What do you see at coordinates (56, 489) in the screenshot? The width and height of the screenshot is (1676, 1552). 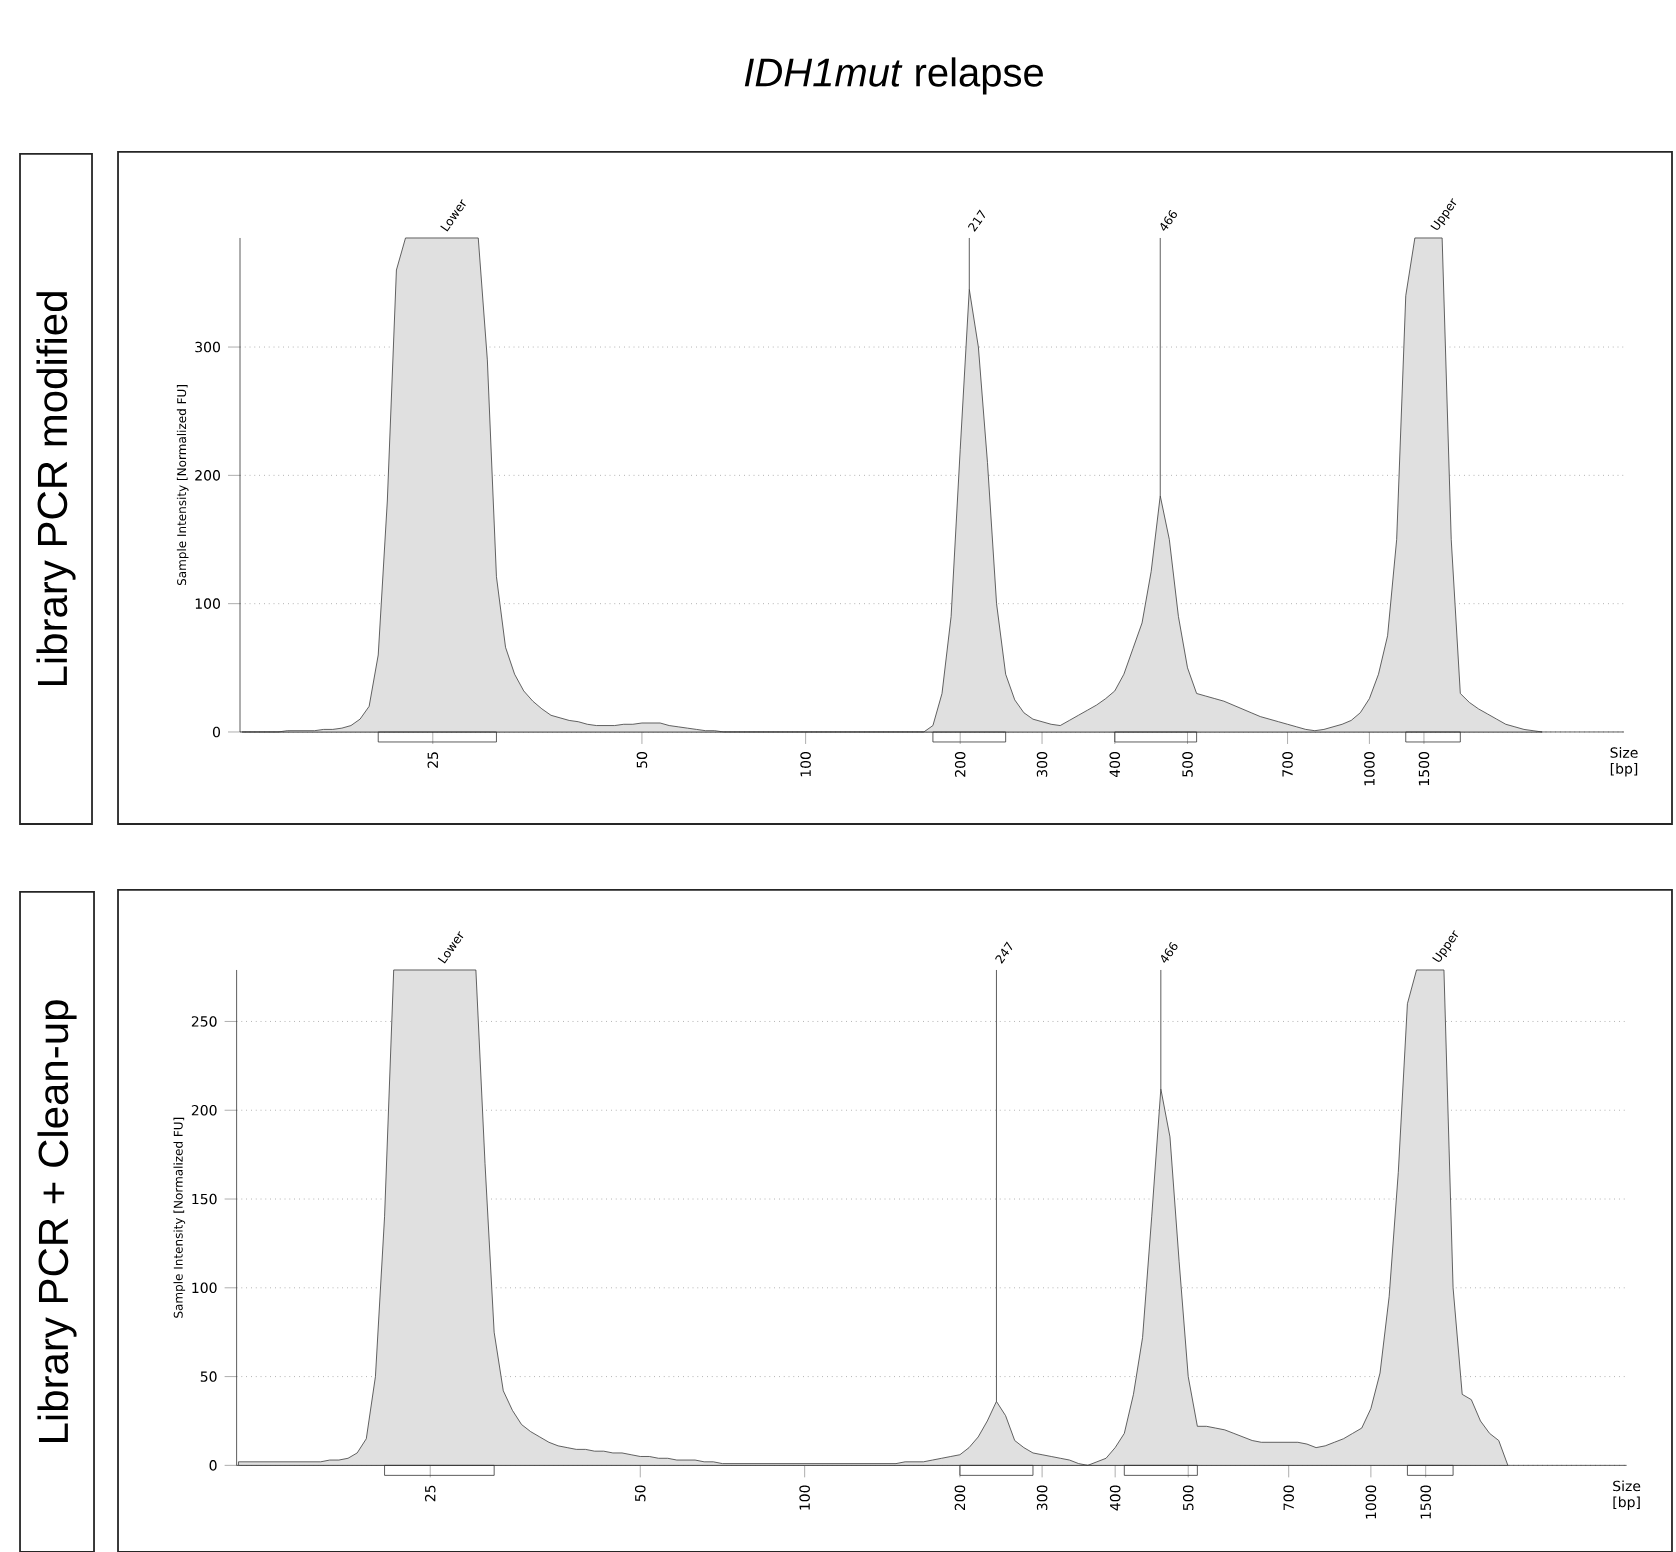 I see `text: Library PCR modified` at bounding box center [56, 489].